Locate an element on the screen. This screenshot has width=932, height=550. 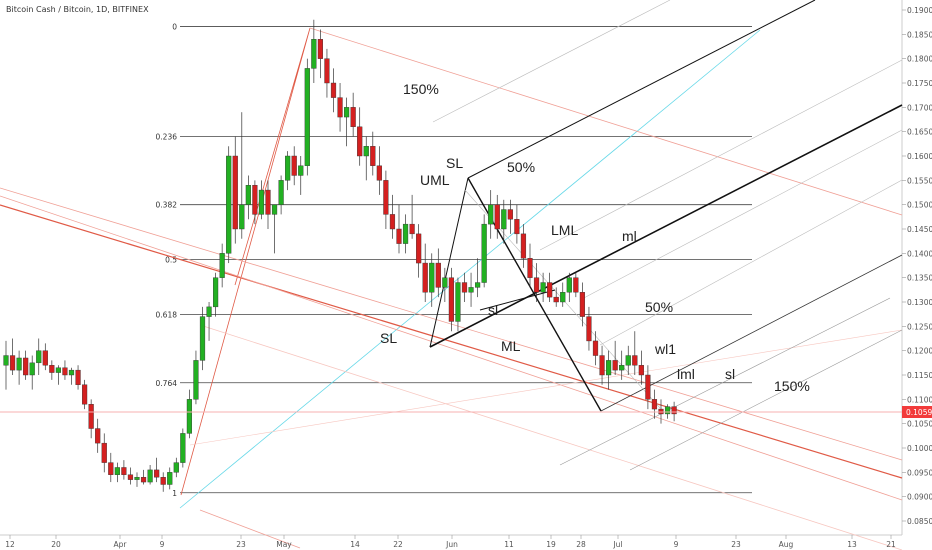
grey-line-f is located at coordinates (751, 262).